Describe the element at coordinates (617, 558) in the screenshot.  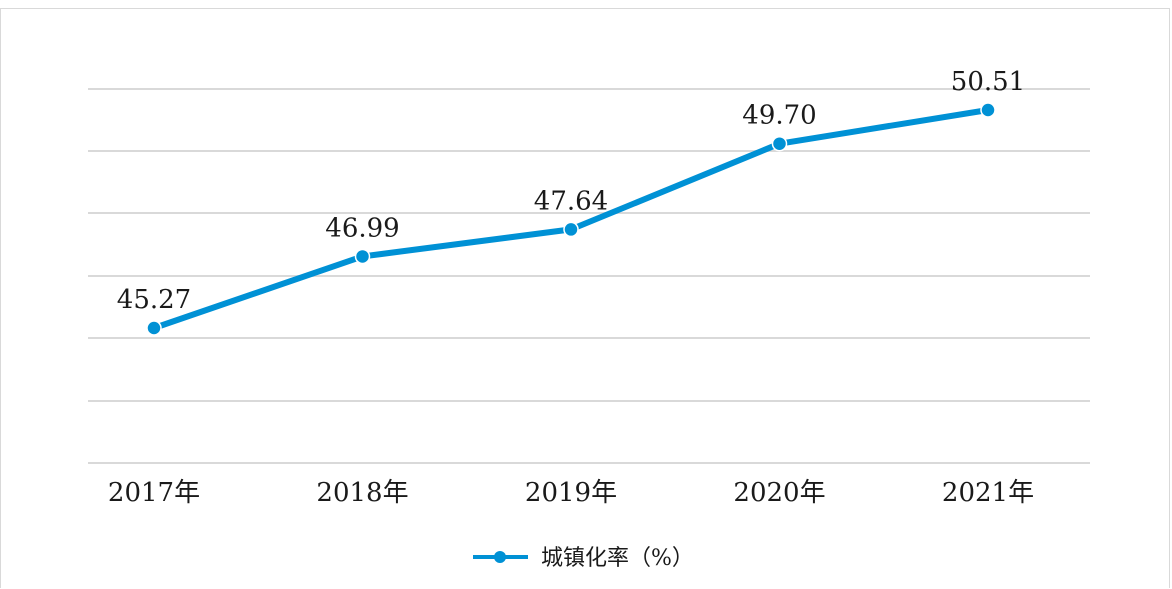
I see `legend-label: 城镇化率（%）` at that location.